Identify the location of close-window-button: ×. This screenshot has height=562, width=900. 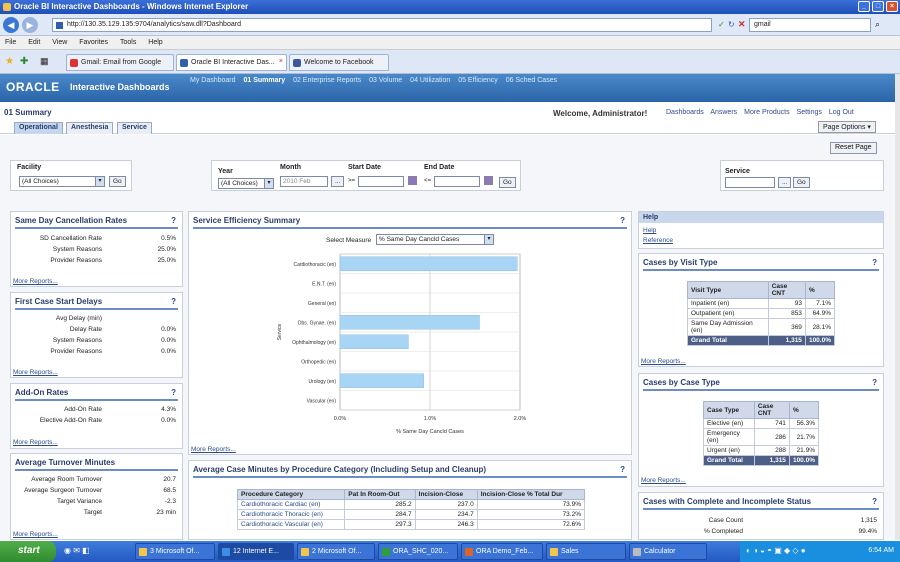
(892, 6).